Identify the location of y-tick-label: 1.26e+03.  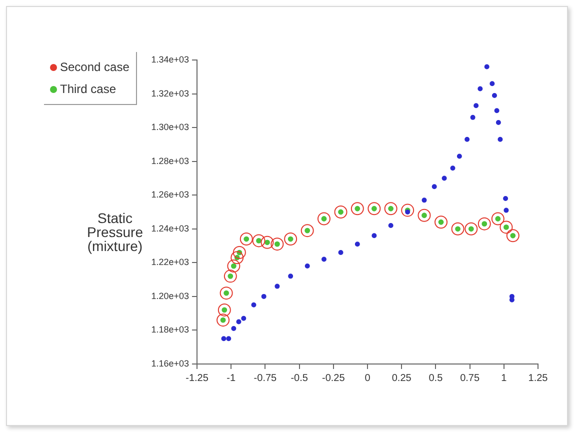
(170, 195).